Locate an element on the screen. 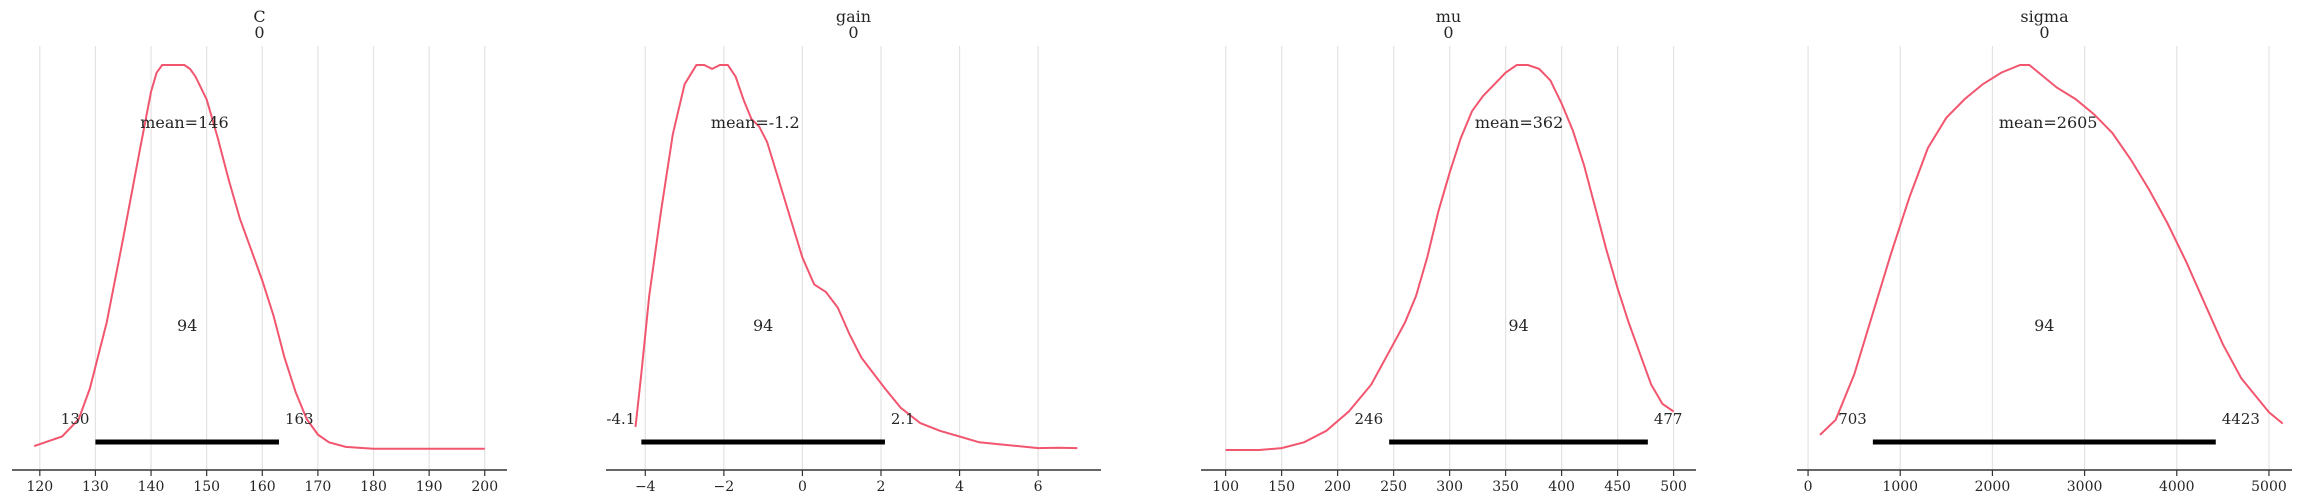 This screenshot has height=504, width=2301. hdi-high-label: 4423 is located at coordinates (2241, 419).